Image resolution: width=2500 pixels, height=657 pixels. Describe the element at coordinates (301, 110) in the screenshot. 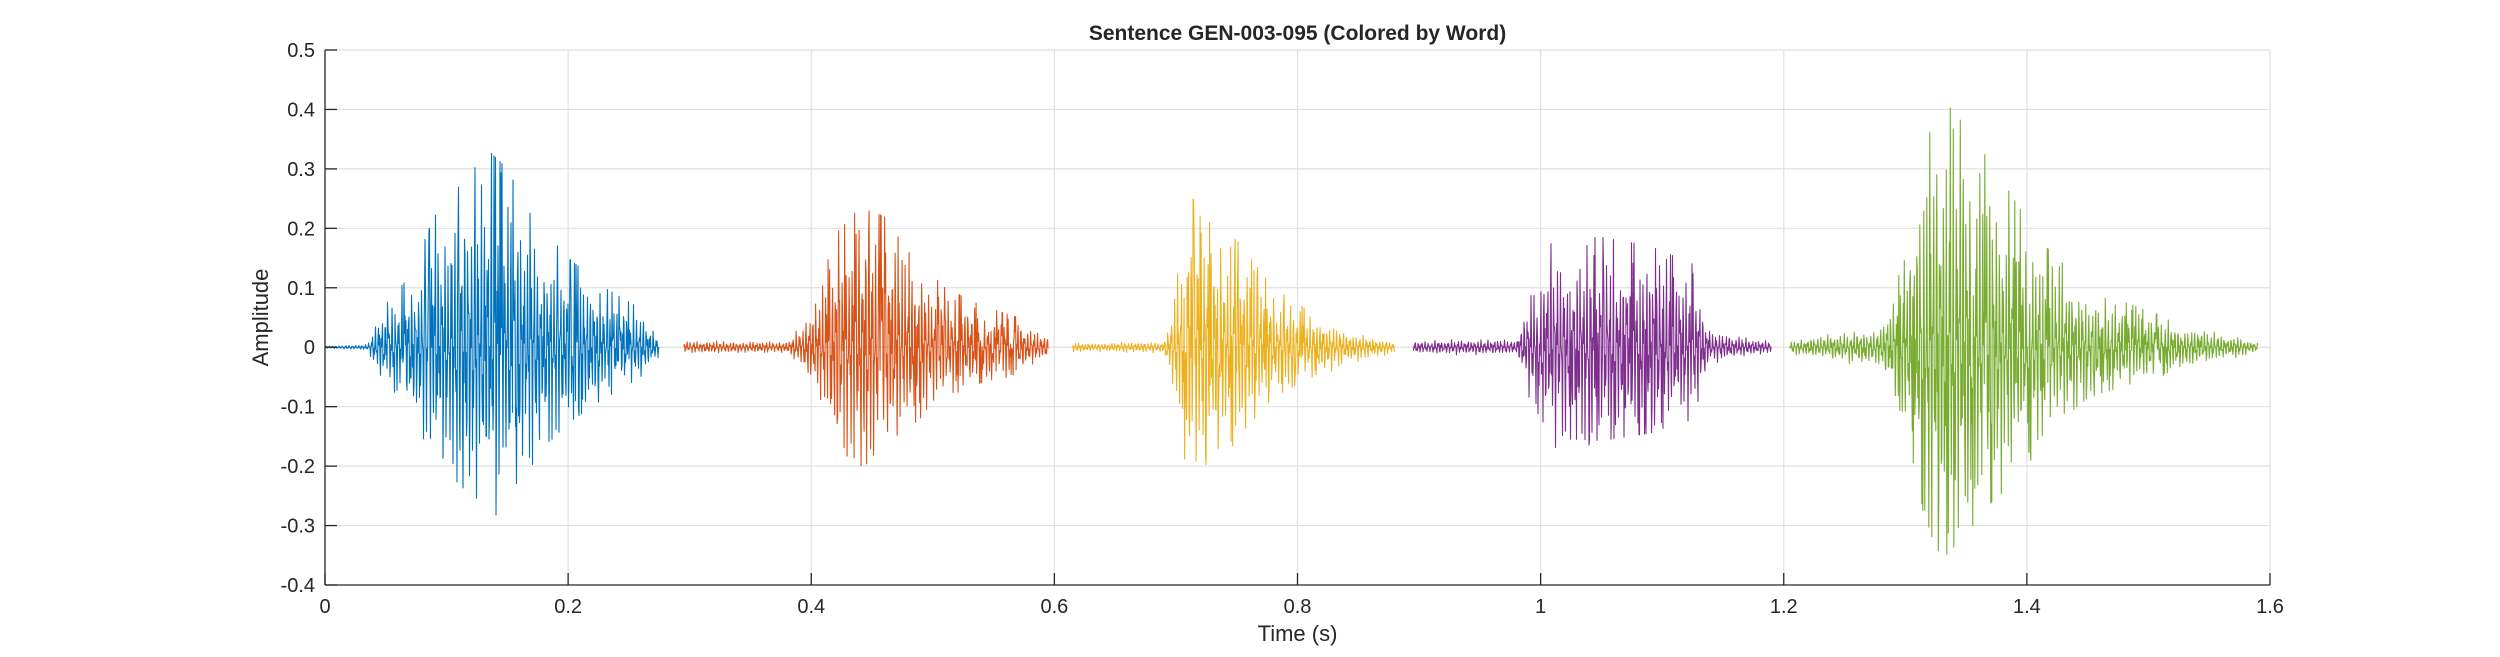

I see `y-tick-label: 0.4` at that location.